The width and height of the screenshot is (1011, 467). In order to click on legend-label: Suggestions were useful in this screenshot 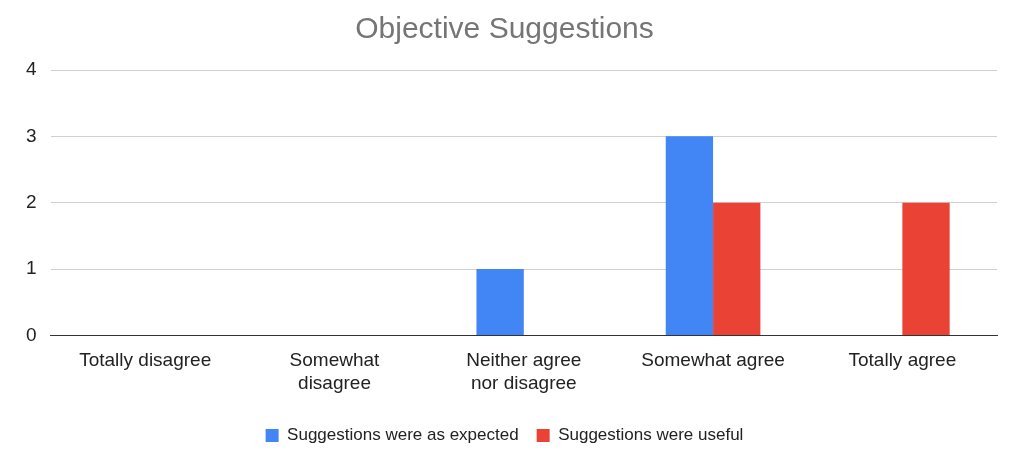, I will do `click(651, 435)`.